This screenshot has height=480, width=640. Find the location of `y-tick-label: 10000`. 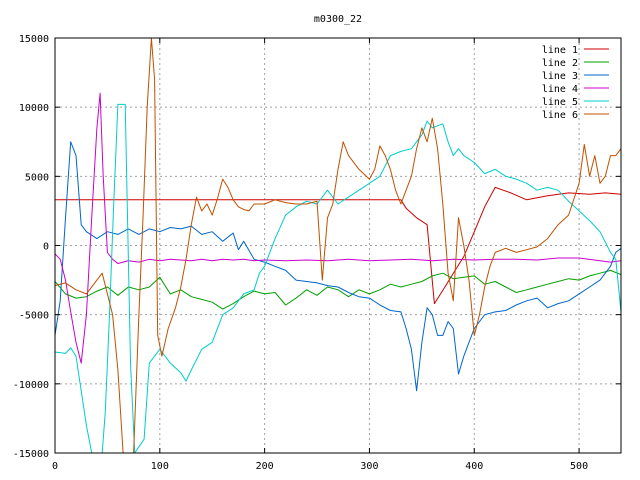

y-tick-label: 10000 is located at coordinates (34, 108).